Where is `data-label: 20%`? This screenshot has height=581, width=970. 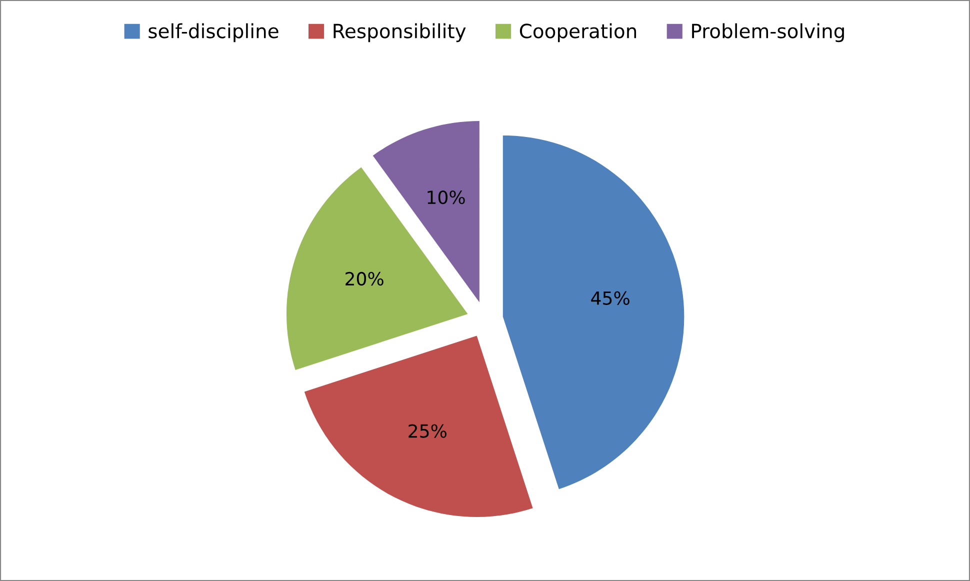 data-label: 20% is located at coordinates (365, 279).